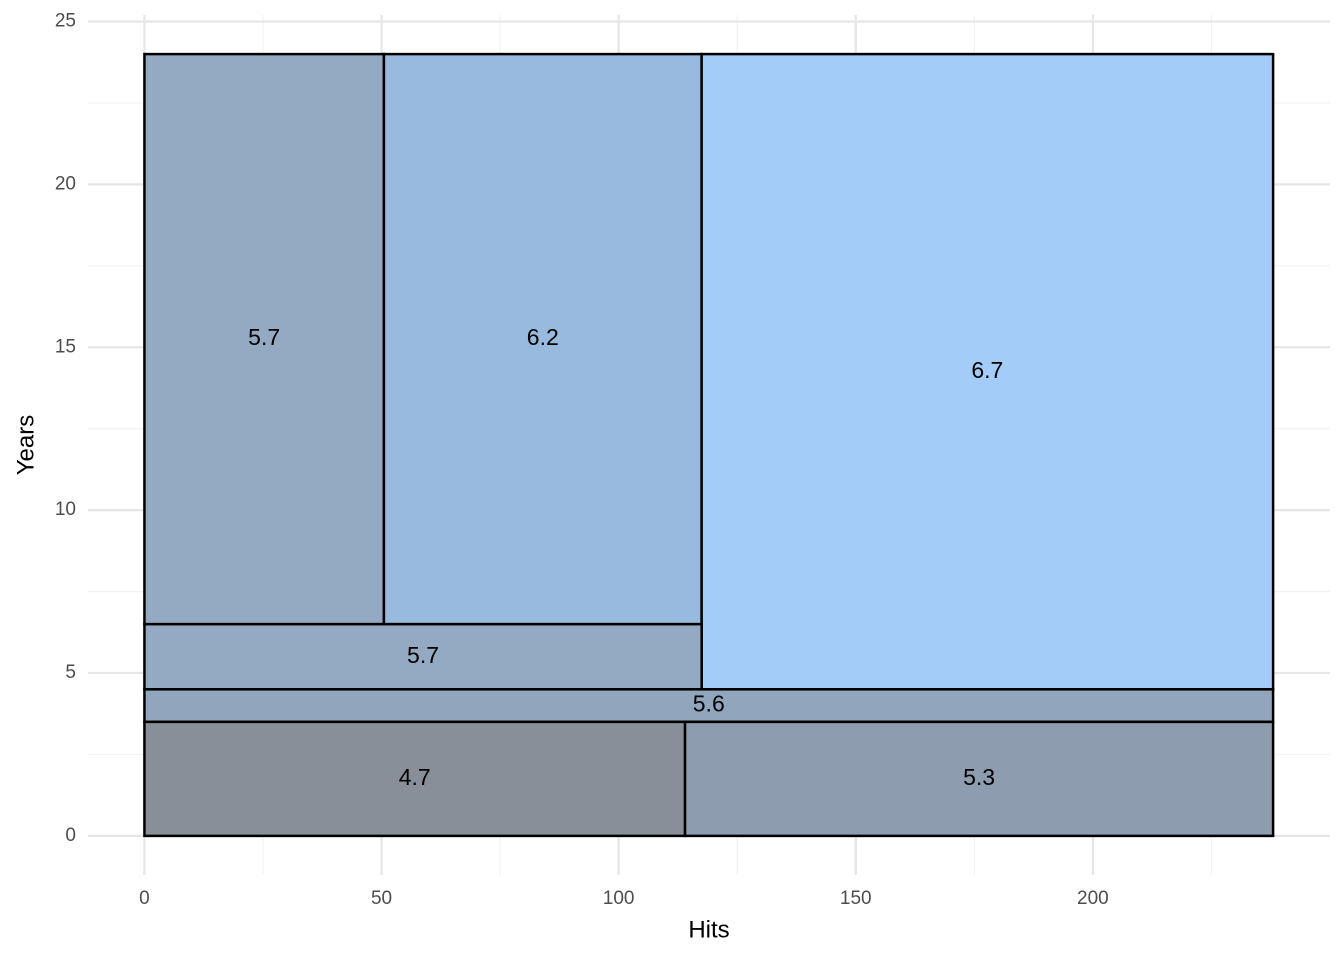  I want to click on x-tick-label: 200, so click(1093, 898).